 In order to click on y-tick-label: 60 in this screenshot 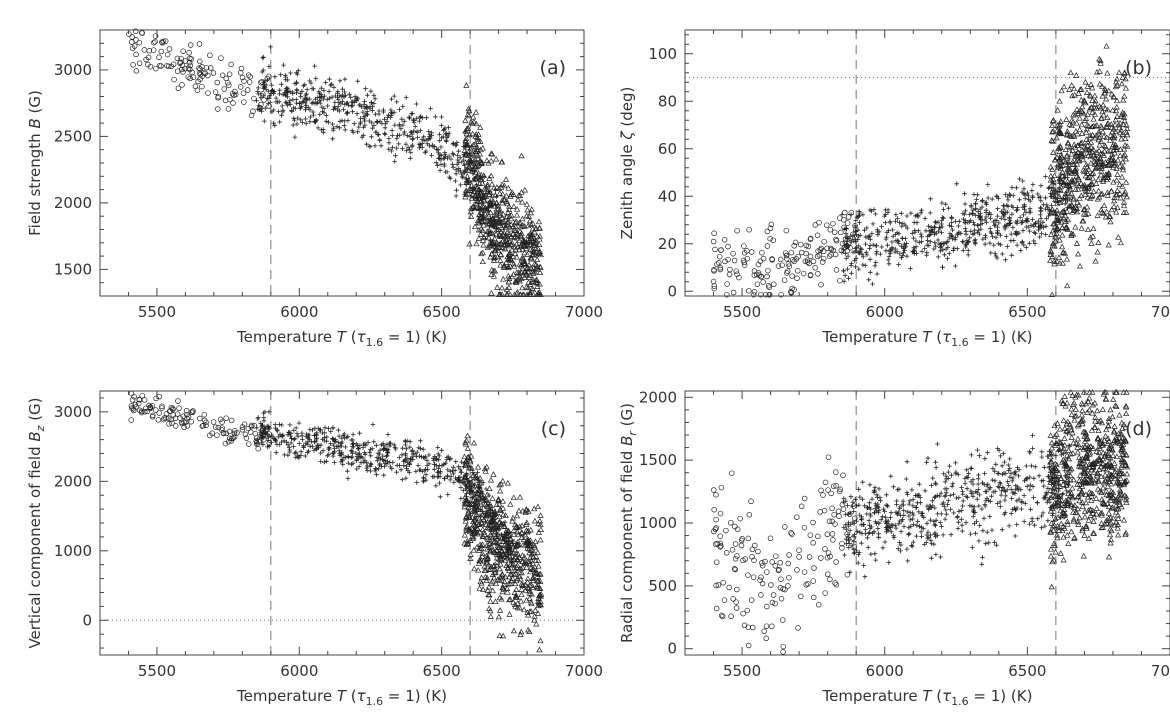, I will do `click(667, 149)`.